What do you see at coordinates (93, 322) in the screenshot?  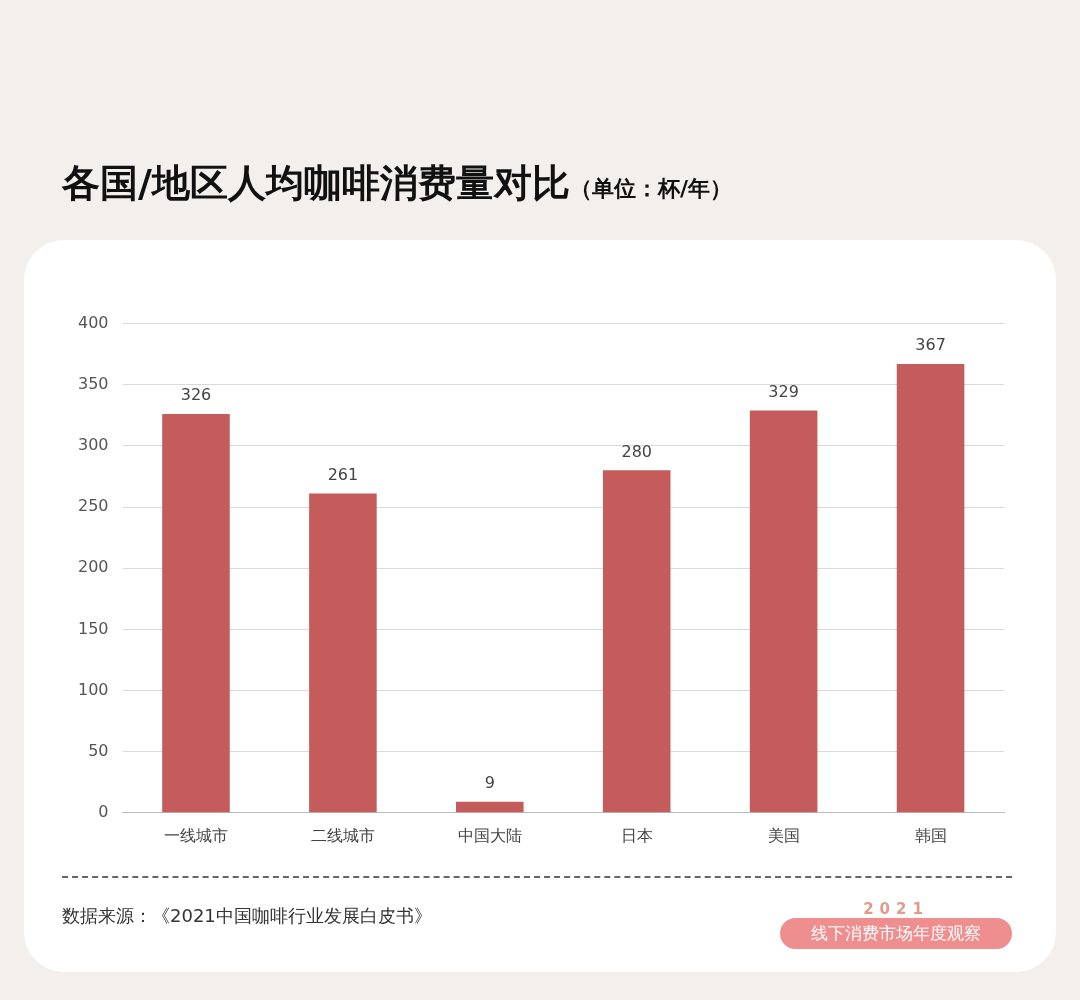 I see `y-tick-label: 400` at bounding box center [93, 322].